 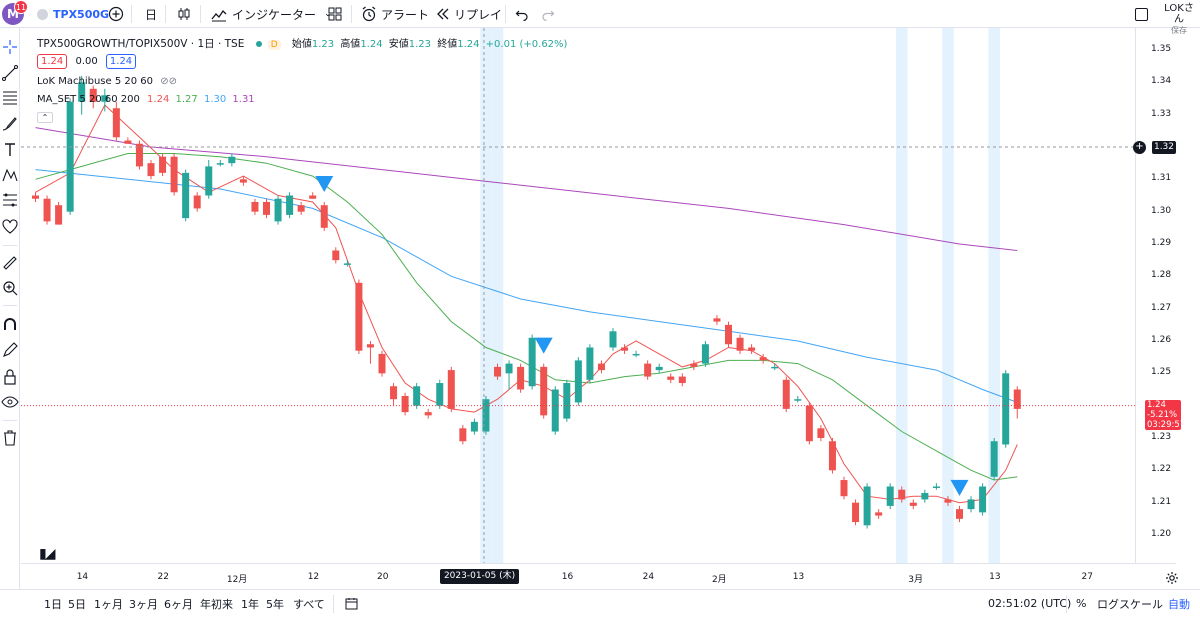 I want to click on pencil-lock-icon, so click(x=10, y=350).